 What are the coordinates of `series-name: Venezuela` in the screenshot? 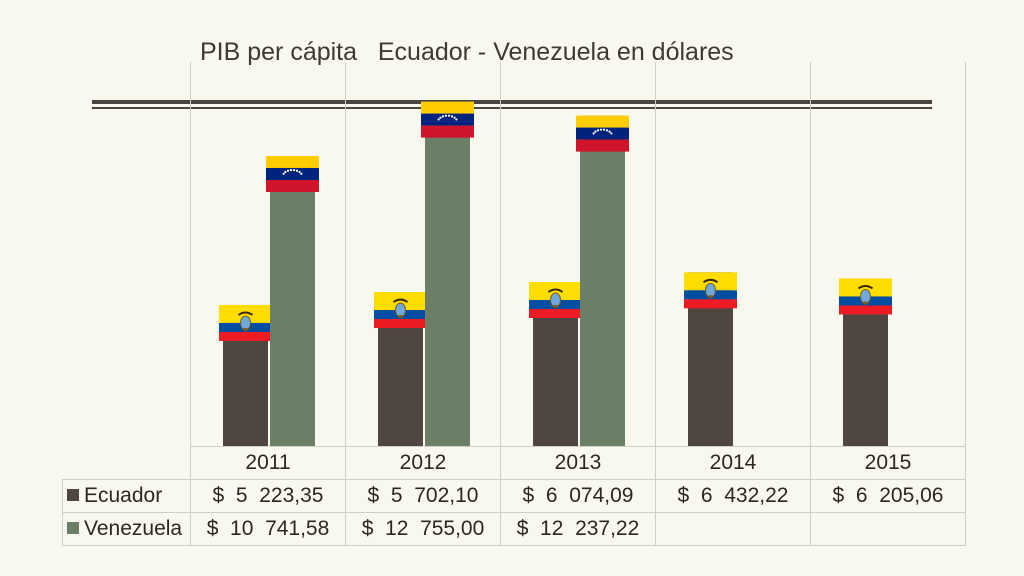 It's located at (133, 528).